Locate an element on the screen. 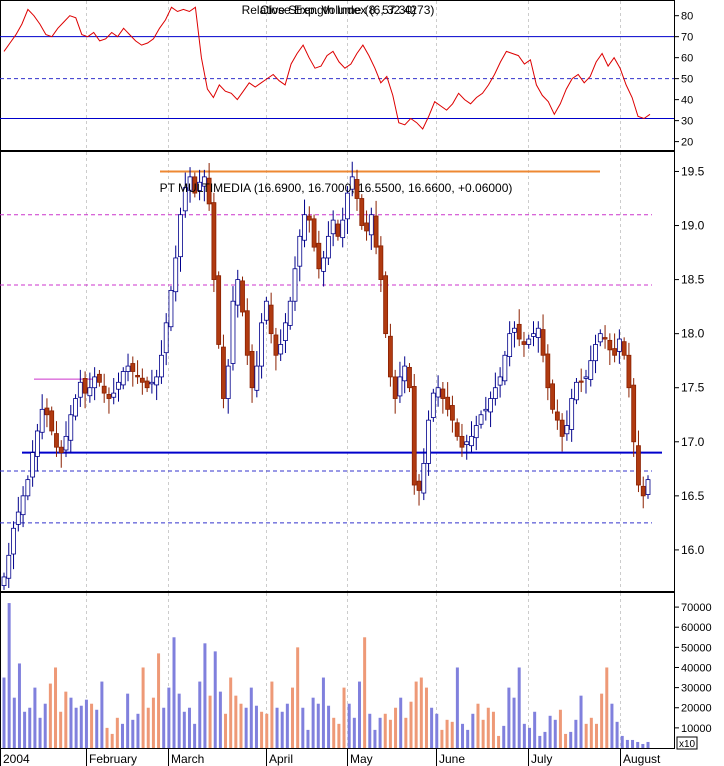  price-axis-label: 18.5 is located at coordinates (693, 280).